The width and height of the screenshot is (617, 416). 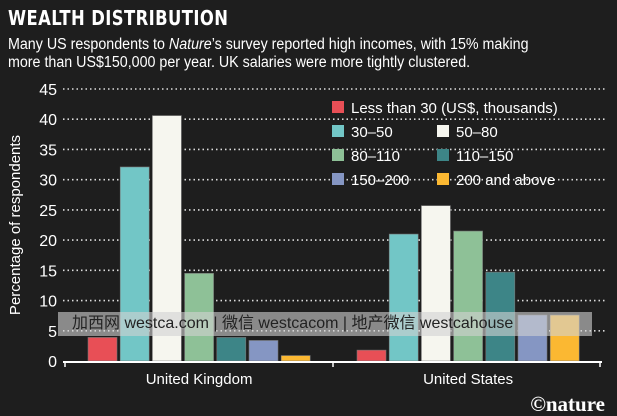 What do you see at coordinates (372, 132) in the screenshot?
I see `legend-label: 30–50` at bounding box center [372, 132].